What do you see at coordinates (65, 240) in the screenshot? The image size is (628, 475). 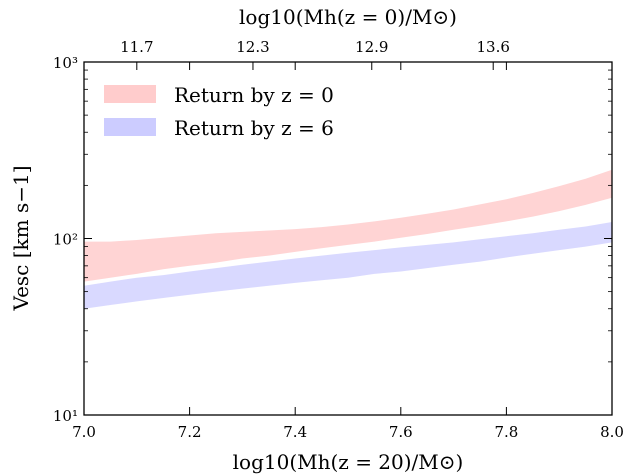 I see `y-tick-label: 10²` at bounding box center [65, 240].